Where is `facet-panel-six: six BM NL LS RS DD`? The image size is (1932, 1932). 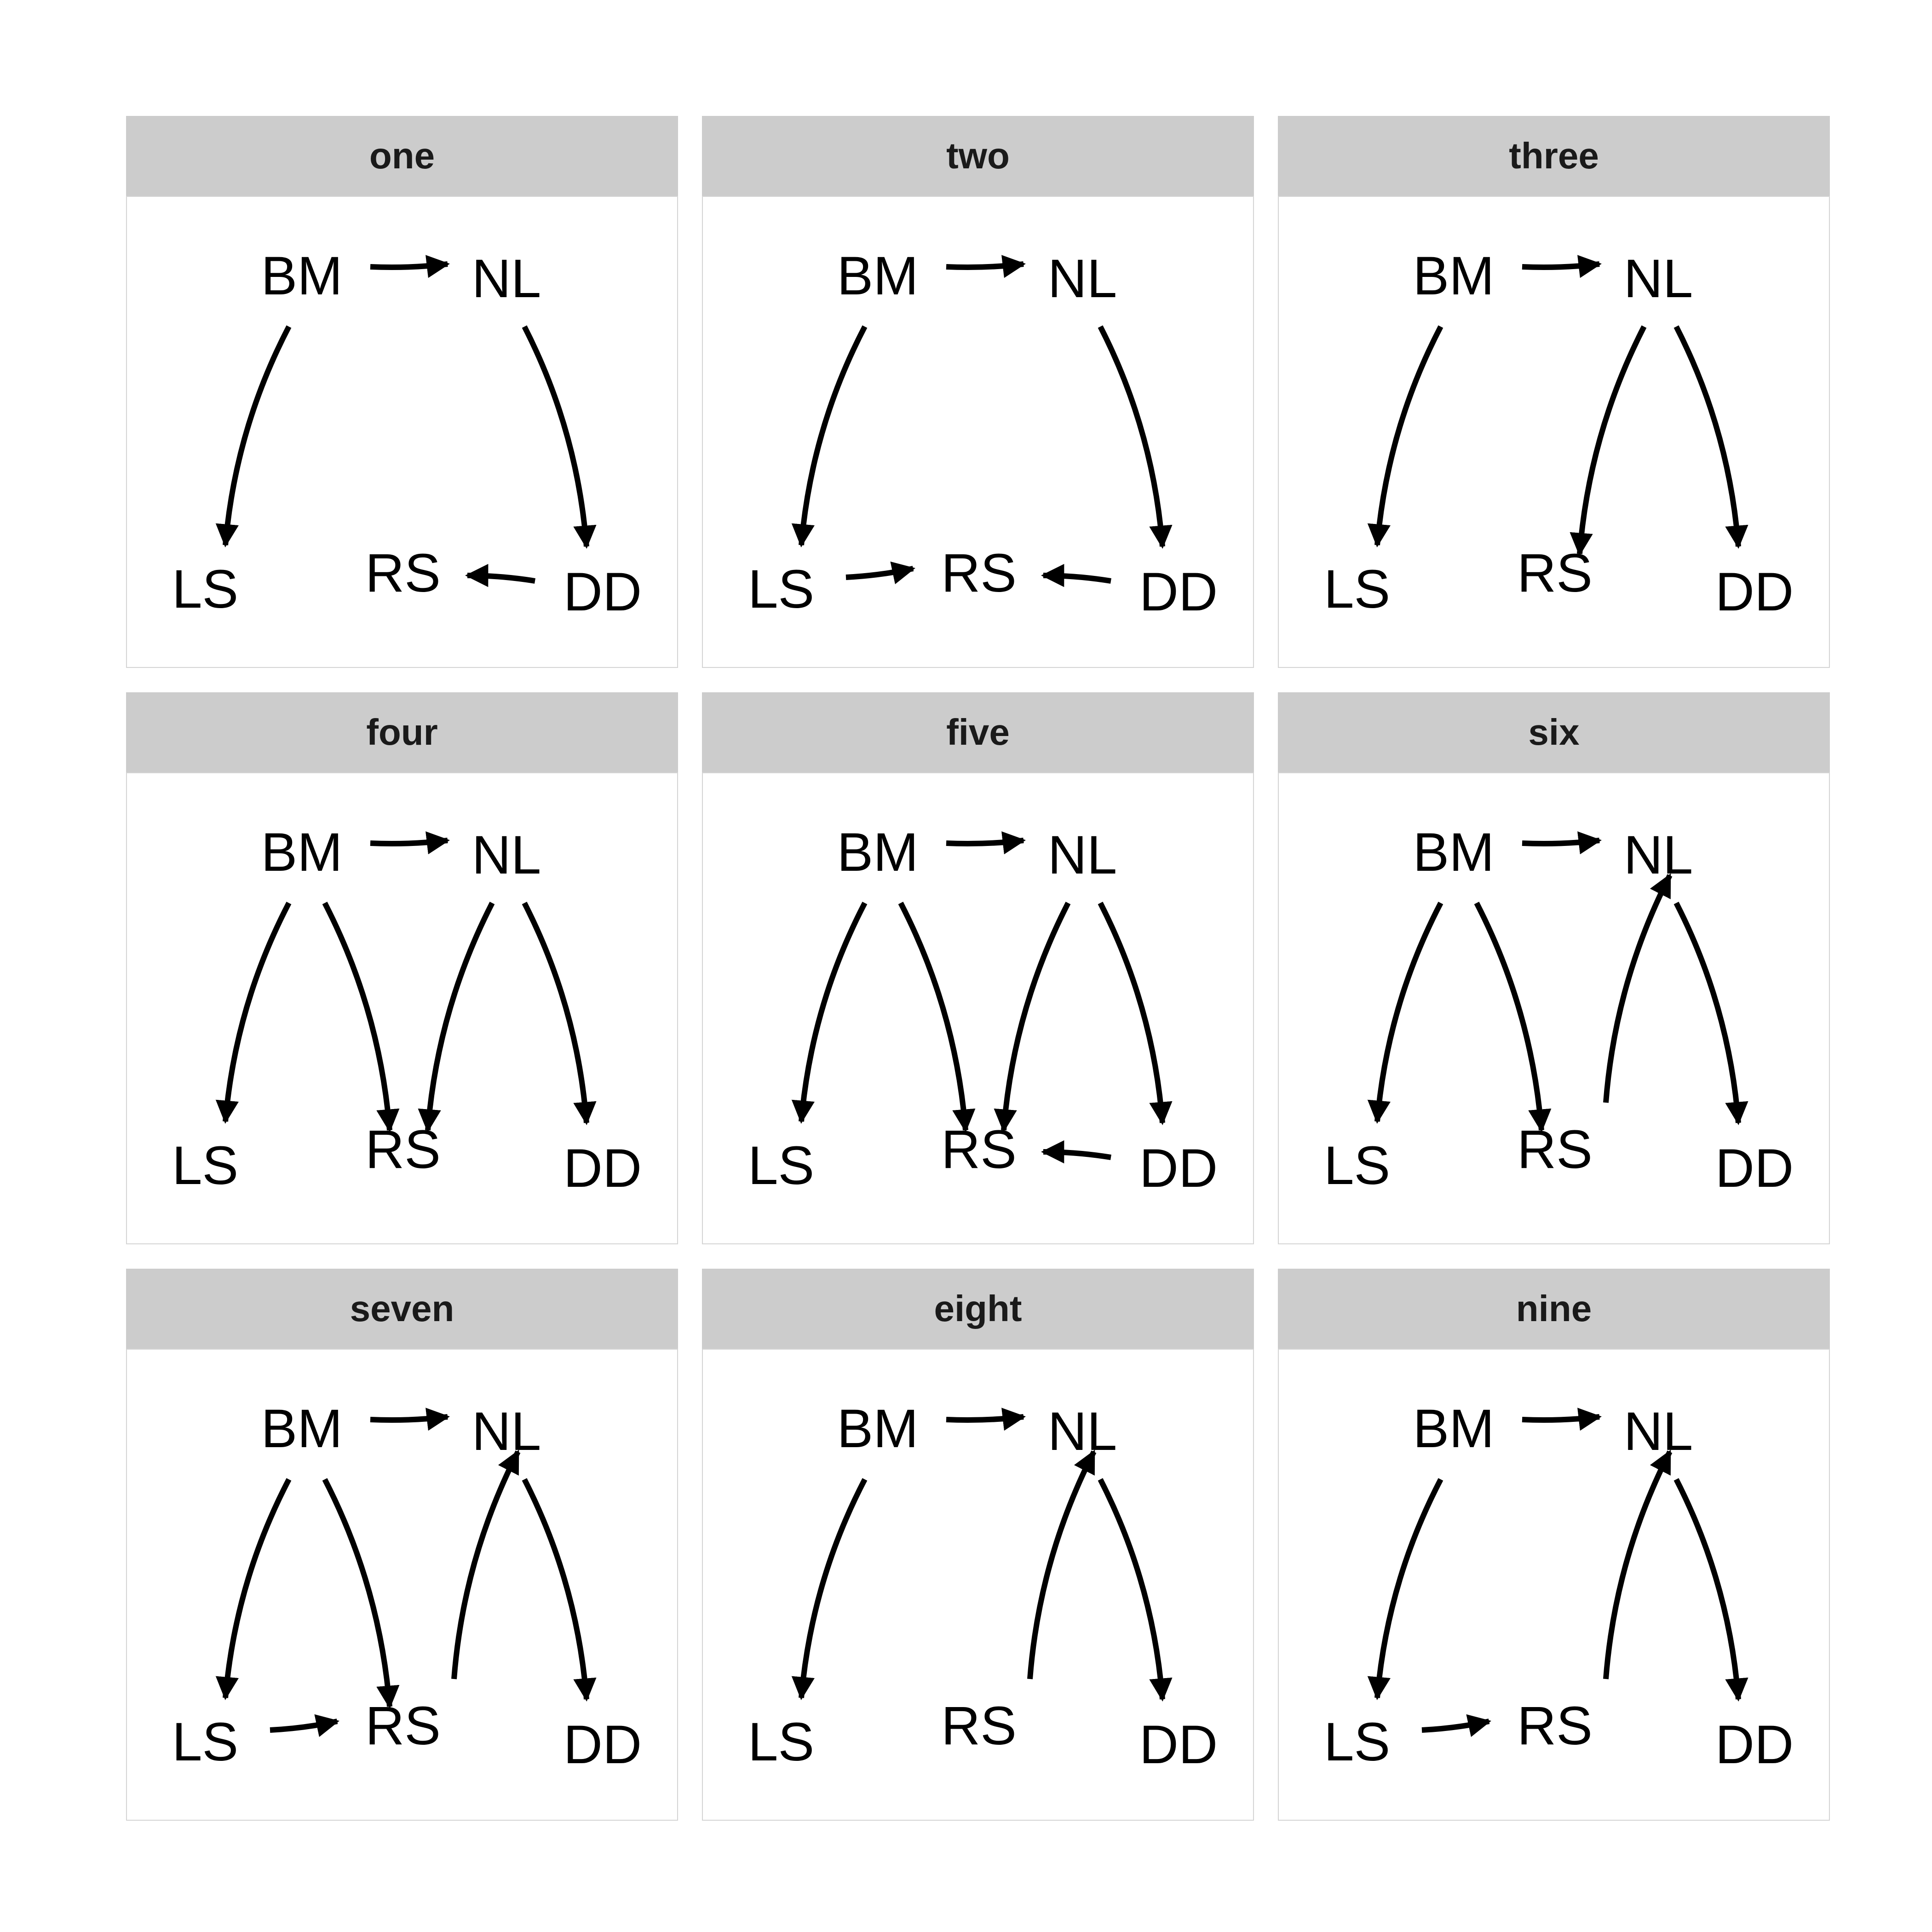
facet-panel-six: six BM NL LS RS DD is located at coordinates (1554, 968).